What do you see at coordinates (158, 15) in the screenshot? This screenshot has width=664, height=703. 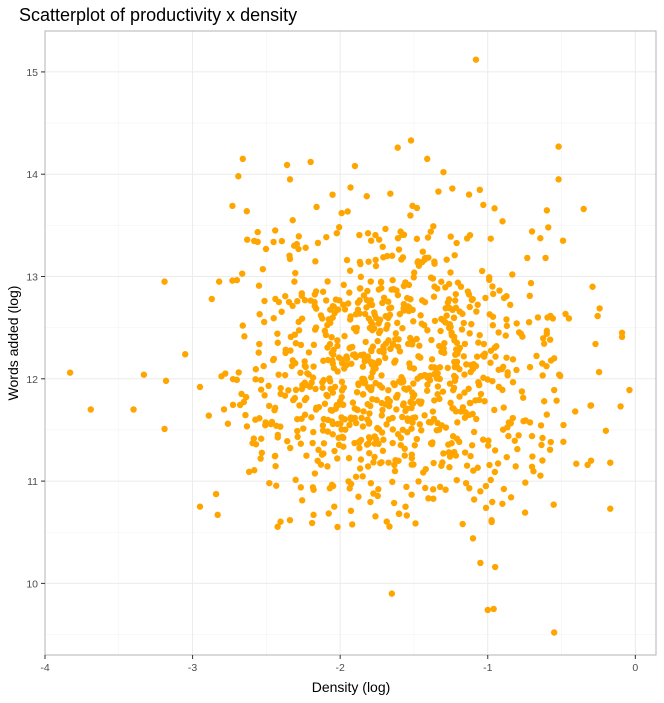 I see `chart-title: Scatterplot of productivity x density` at bounding box center [158, 15].